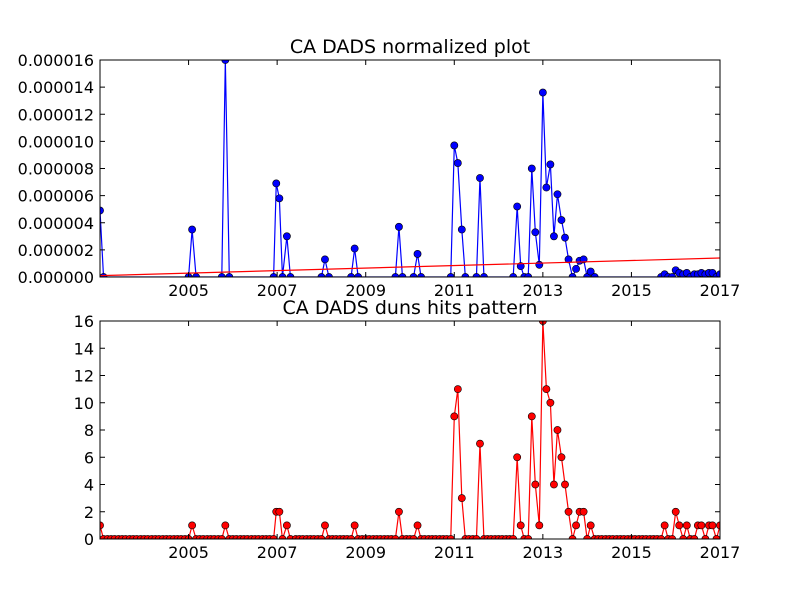  Describe the element at coordinates (542, 290) in the screenshot. I see `chart-1-x-tick-label: 2013` at that location.